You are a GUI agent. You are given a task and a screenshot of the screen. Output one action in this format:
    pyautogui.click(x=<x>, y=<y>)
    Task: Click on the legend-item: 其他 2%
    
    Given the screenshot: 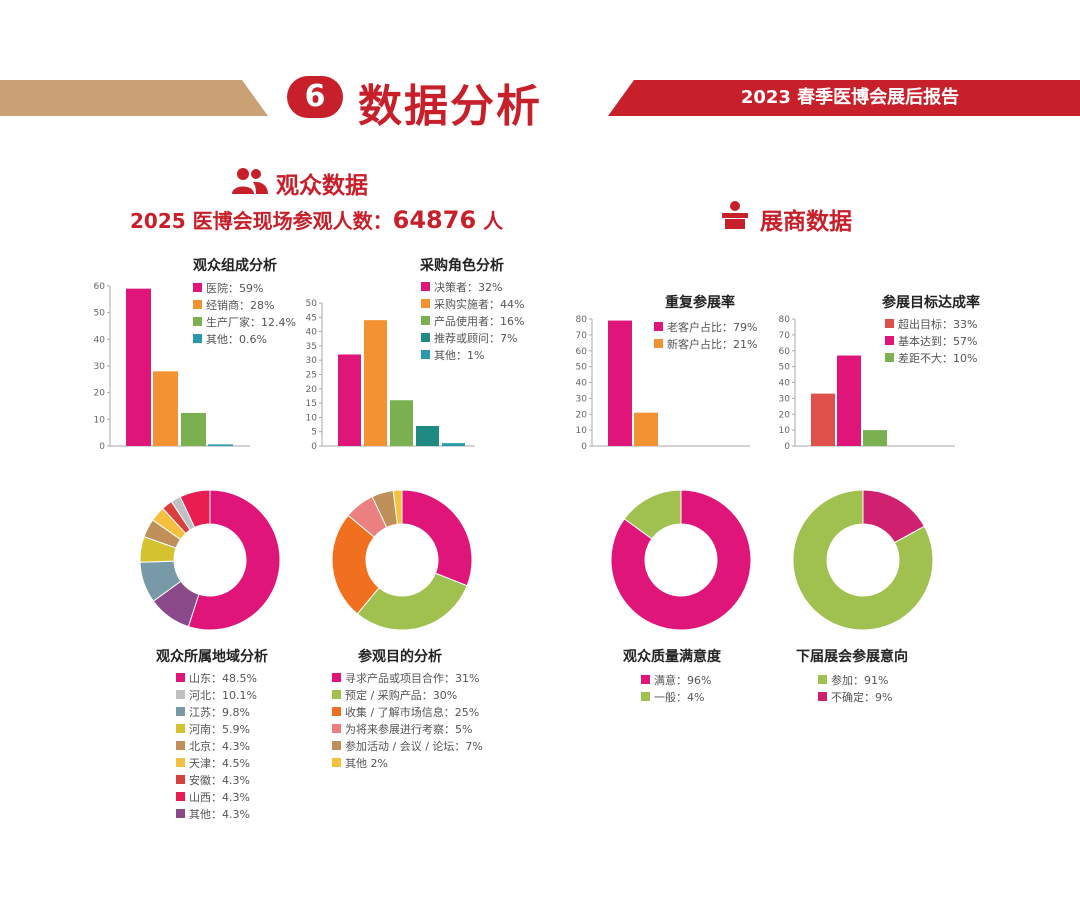 What is the action you would take?
    pyautogui.click(x=407, y=762)
    